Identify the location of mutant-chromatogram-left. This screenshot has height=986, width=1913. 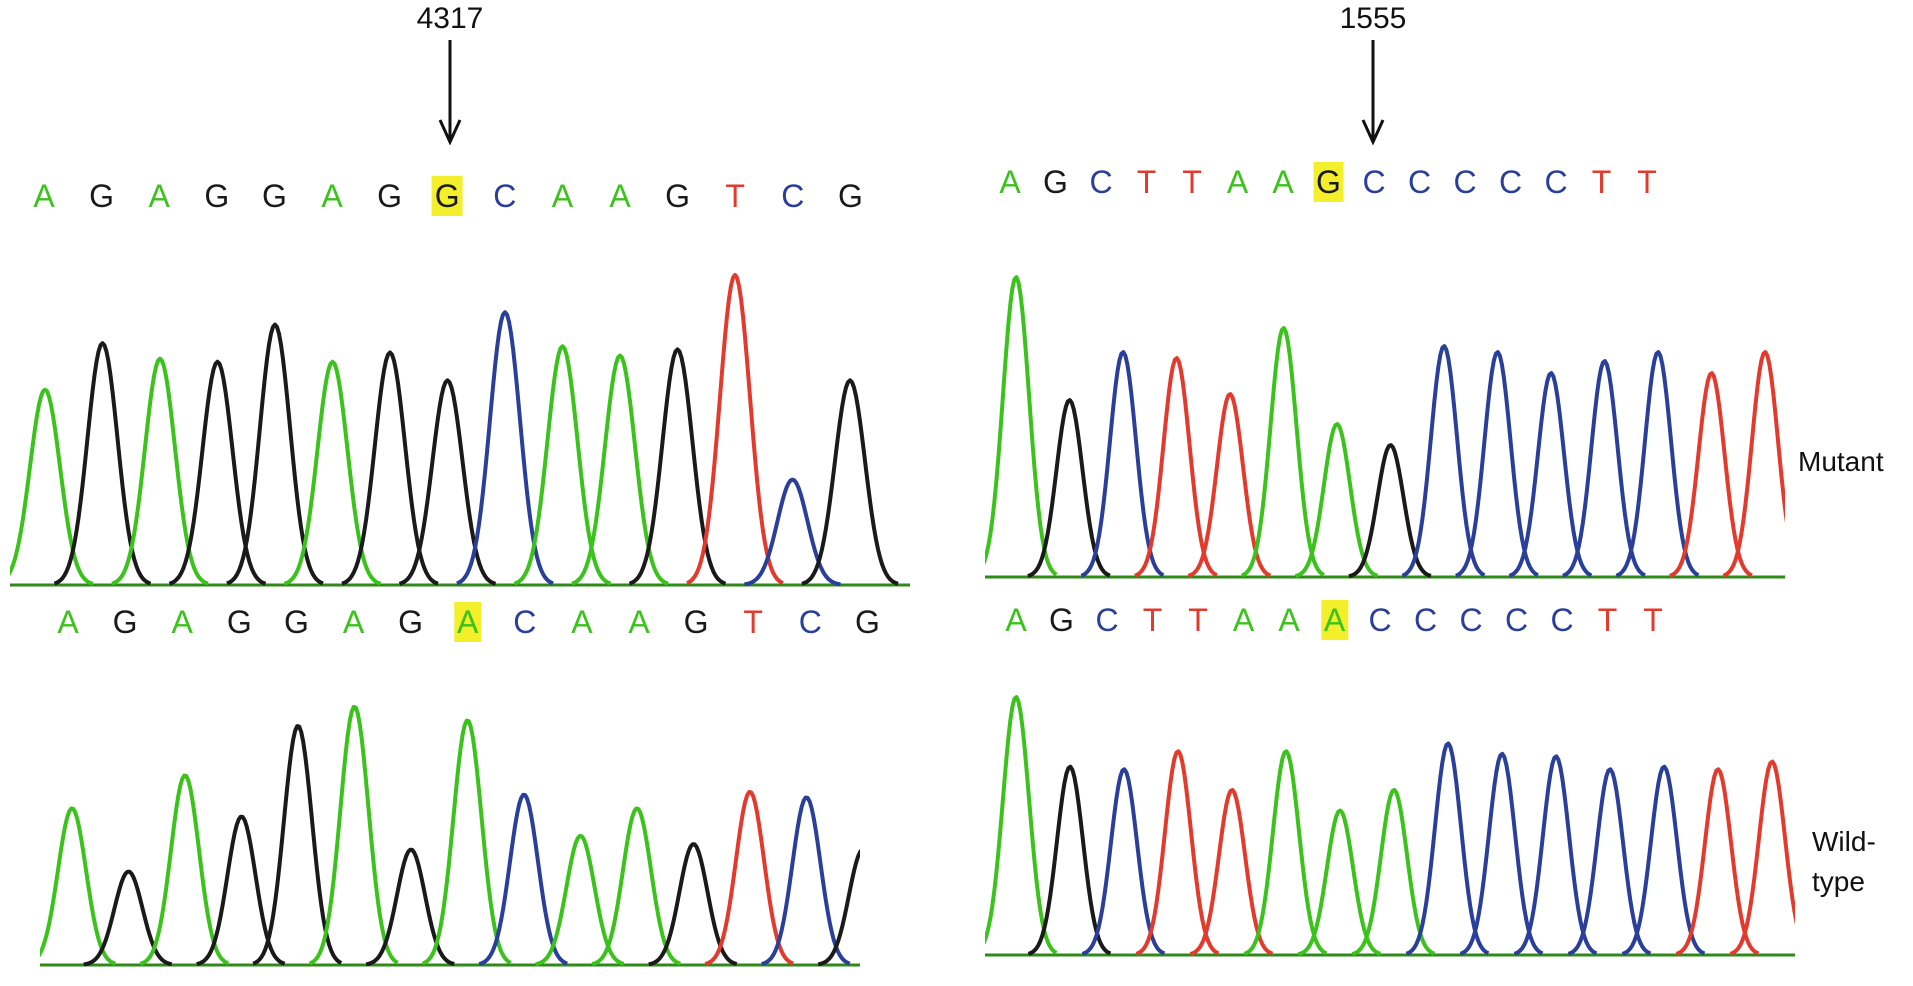
(460, 430).